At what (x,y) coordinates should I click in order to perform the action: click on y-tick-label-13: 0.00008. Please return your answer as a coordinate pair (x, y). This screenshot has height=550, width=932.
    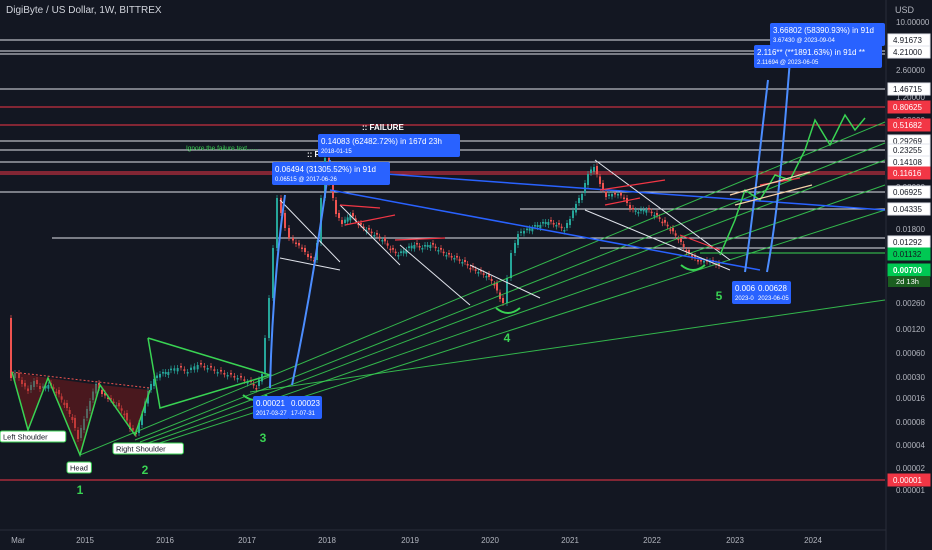
    Looking at the image, I should click on (910, 422).